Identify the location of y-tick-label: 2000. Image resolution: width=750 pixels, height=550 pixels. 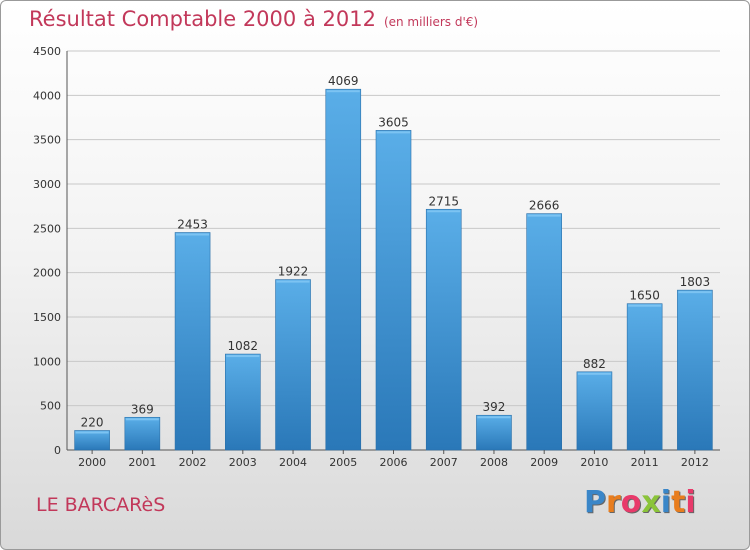
(47, 273).